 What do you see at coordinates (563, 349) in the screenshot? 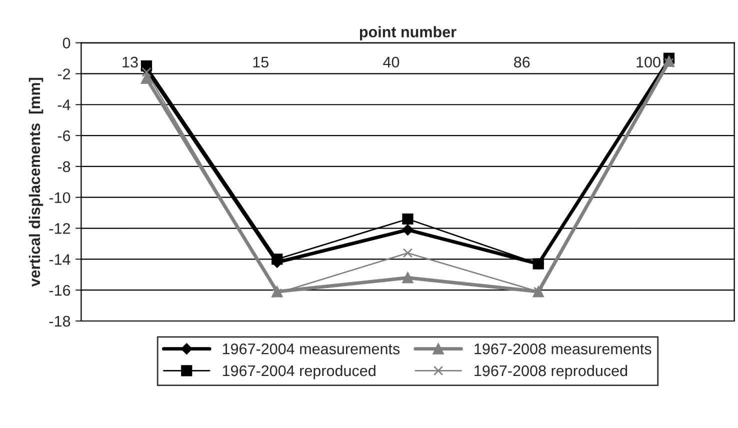
I see `legend-label: 1967-2008 measurements` at bounding box center [563, 349].